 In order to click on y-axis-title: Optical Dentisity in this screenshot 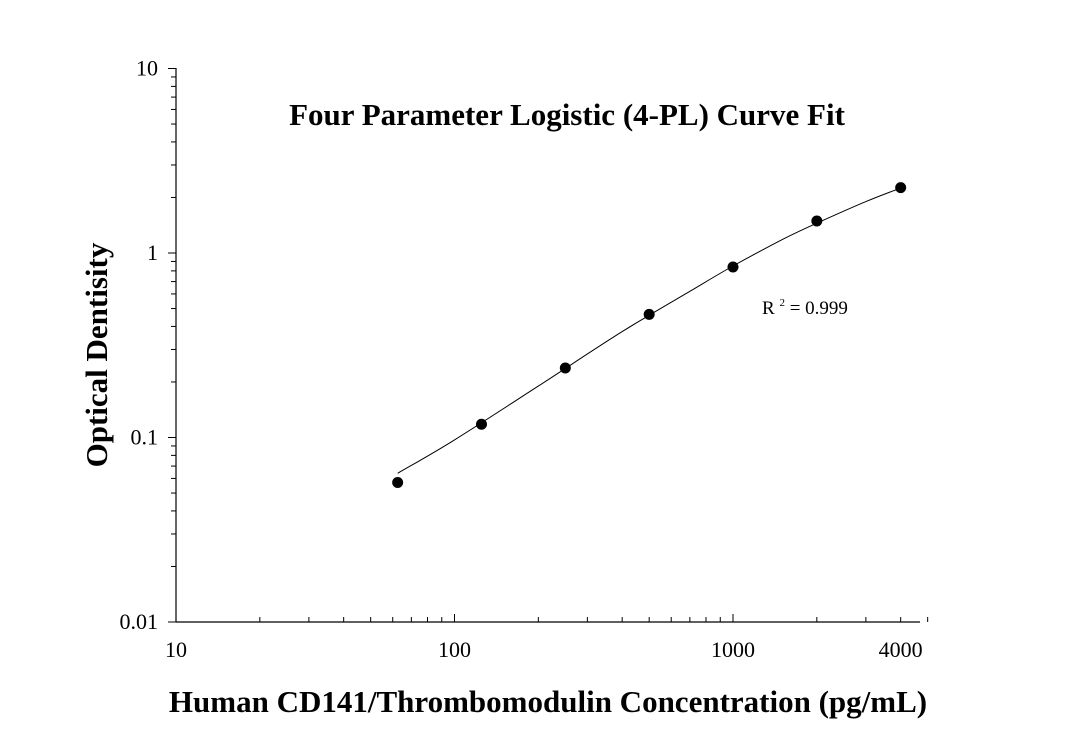, I will do `click(96, 354)`.